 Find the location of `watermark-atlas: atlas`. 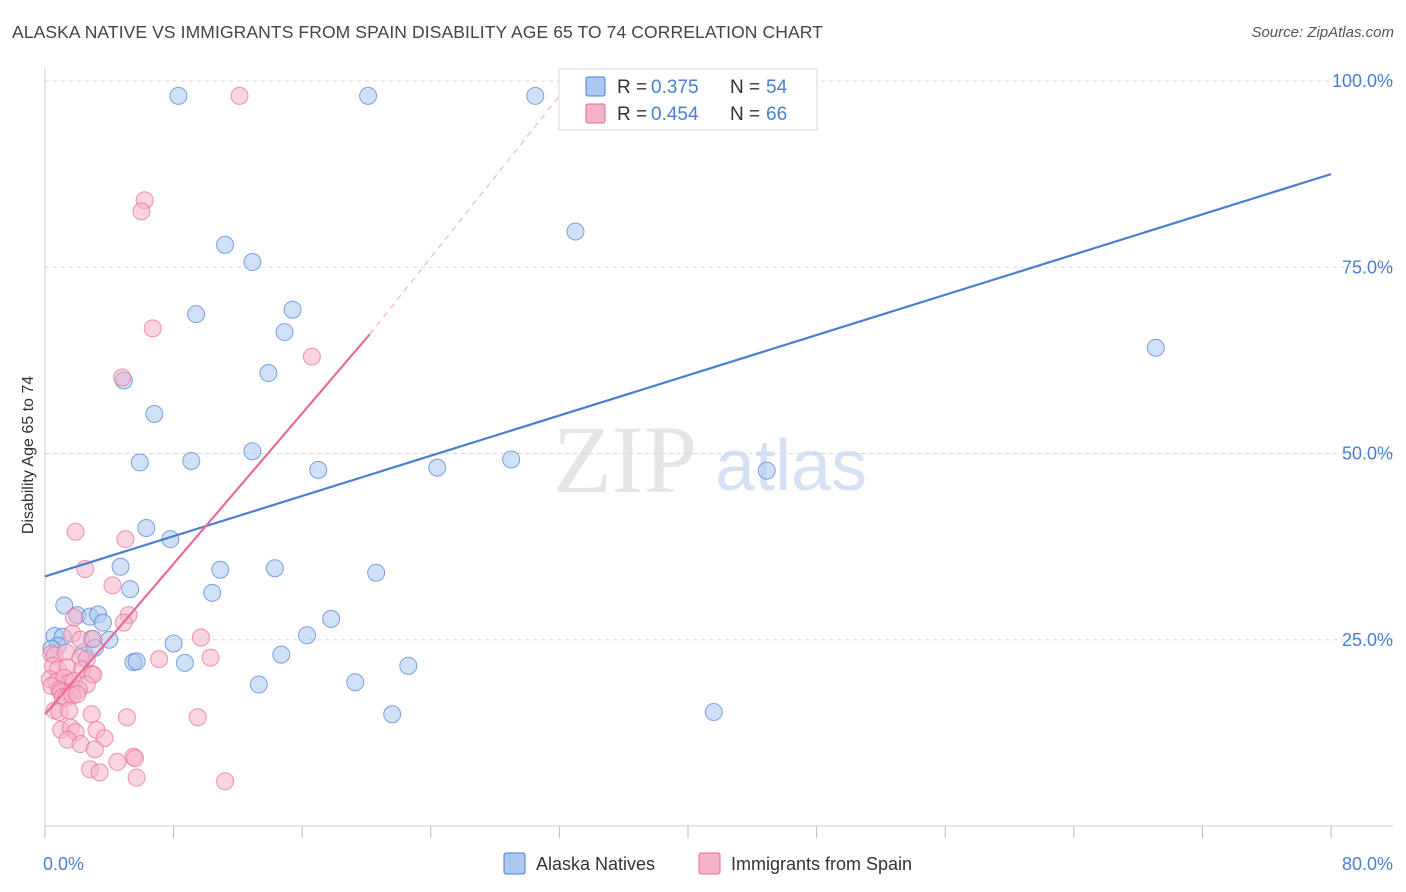

watermark-atlas: atlas is located at coordinates (791, 466).